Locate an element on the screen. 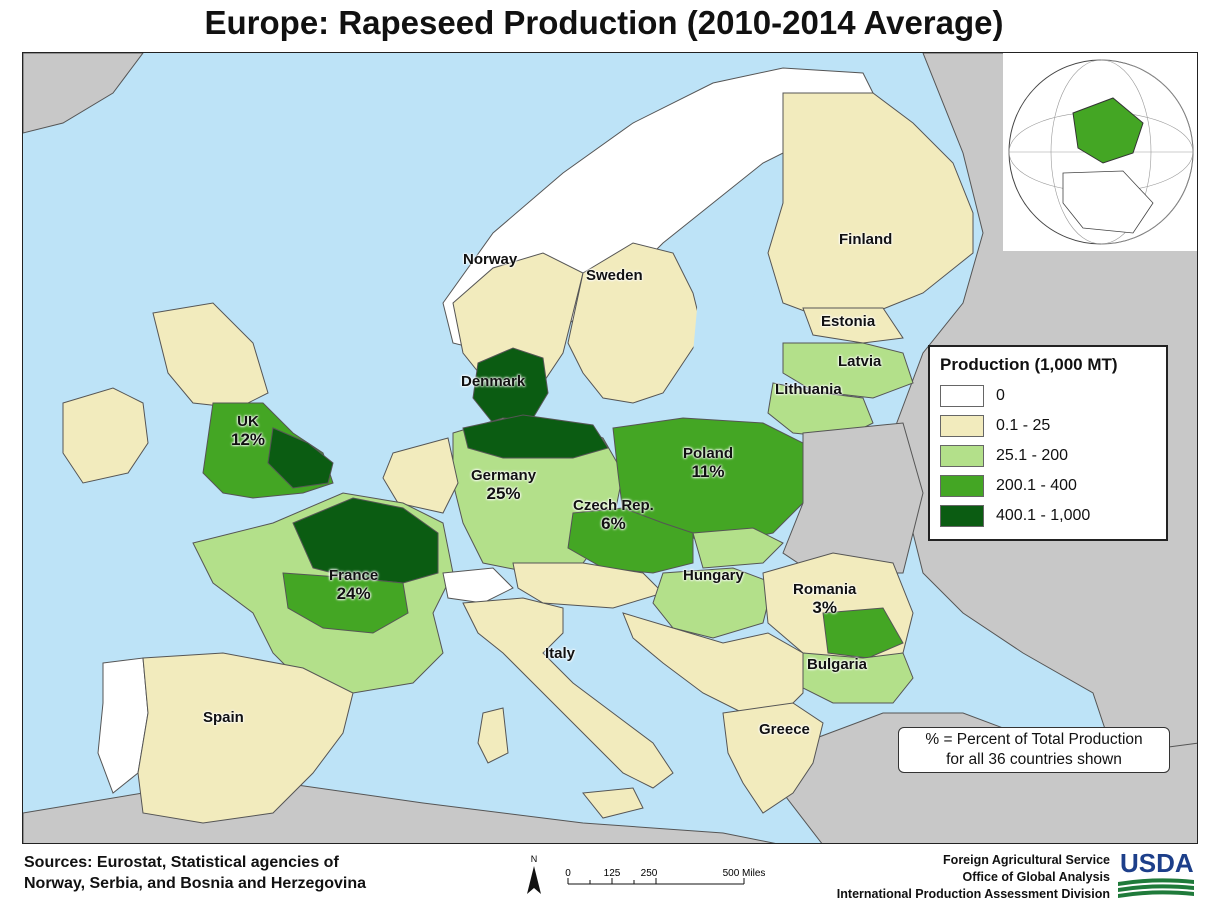 Image resolution: width=1208 pixels, height=923 pixels. romania-south is located at coordinates (863, 633).